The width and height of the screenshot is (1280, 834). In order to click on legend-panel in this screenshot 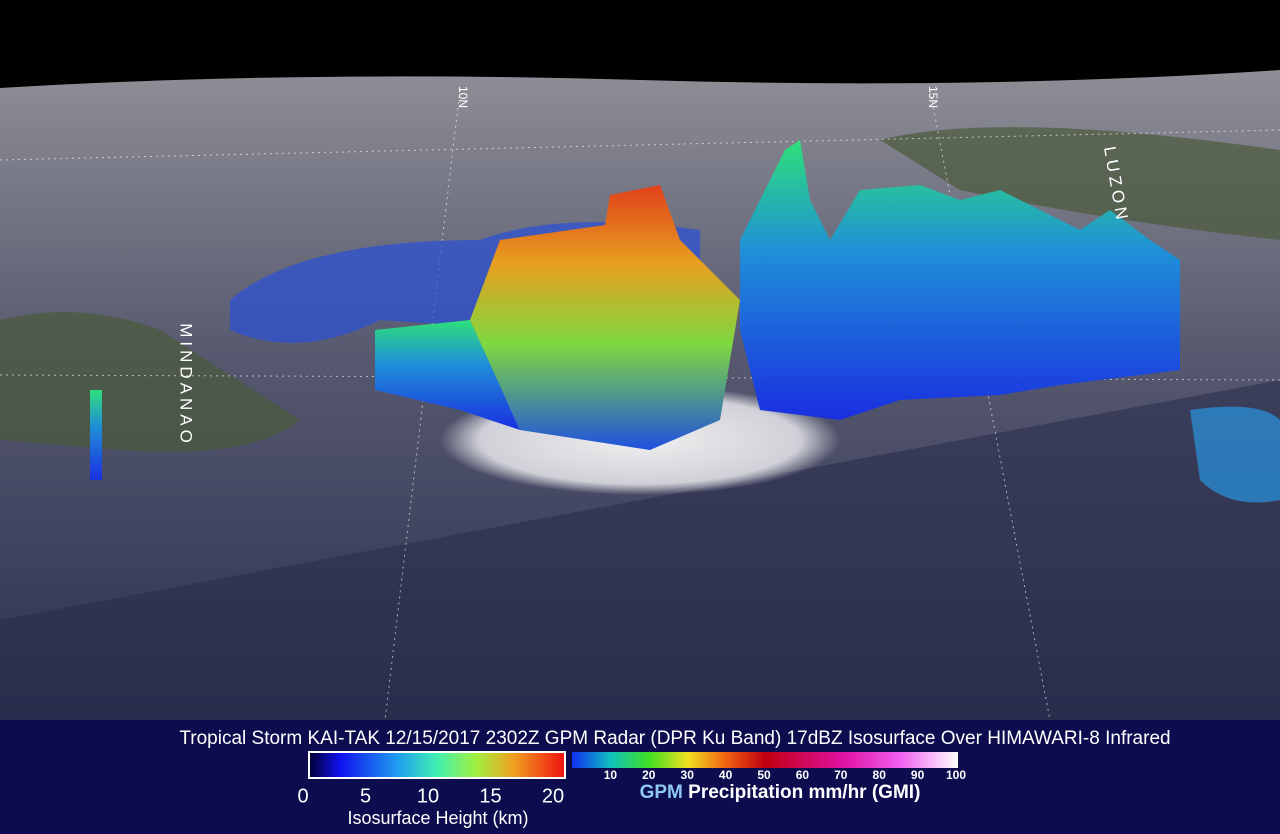, I will do `click(640, 777)`.